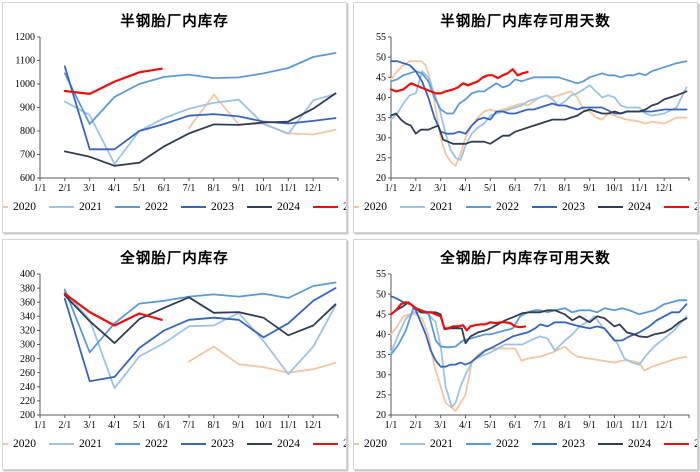 The height and width of the screenshot is (472, 700). I want to click on y-tick-label: 220, so click(27, 401).